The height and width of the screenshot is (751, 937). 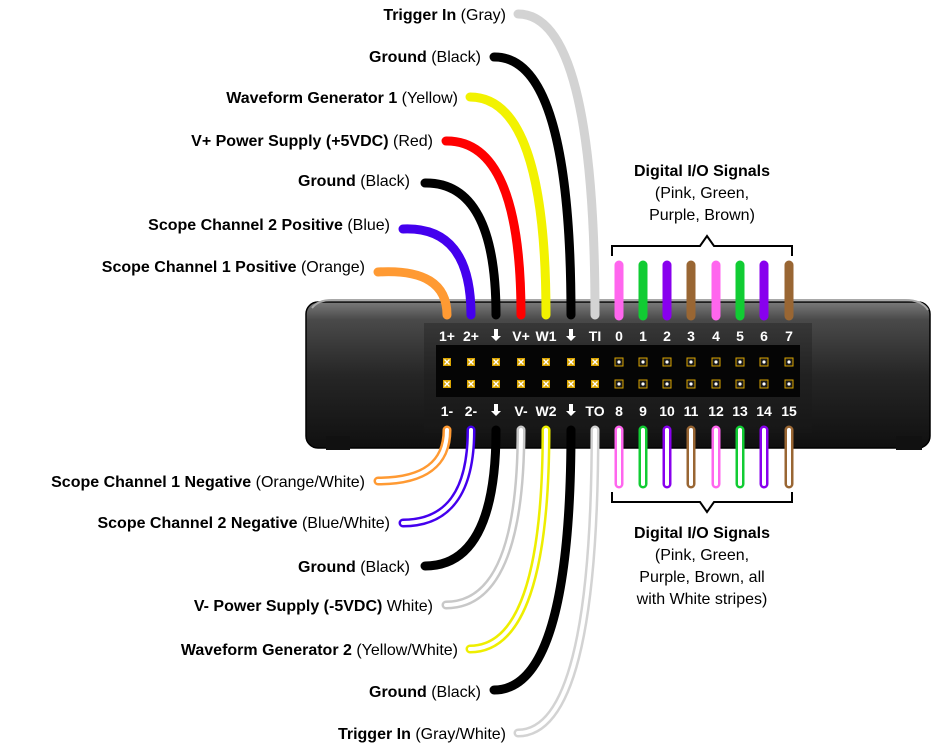 I want to click on top-pin-label: W1, so click(x=546, y=336).